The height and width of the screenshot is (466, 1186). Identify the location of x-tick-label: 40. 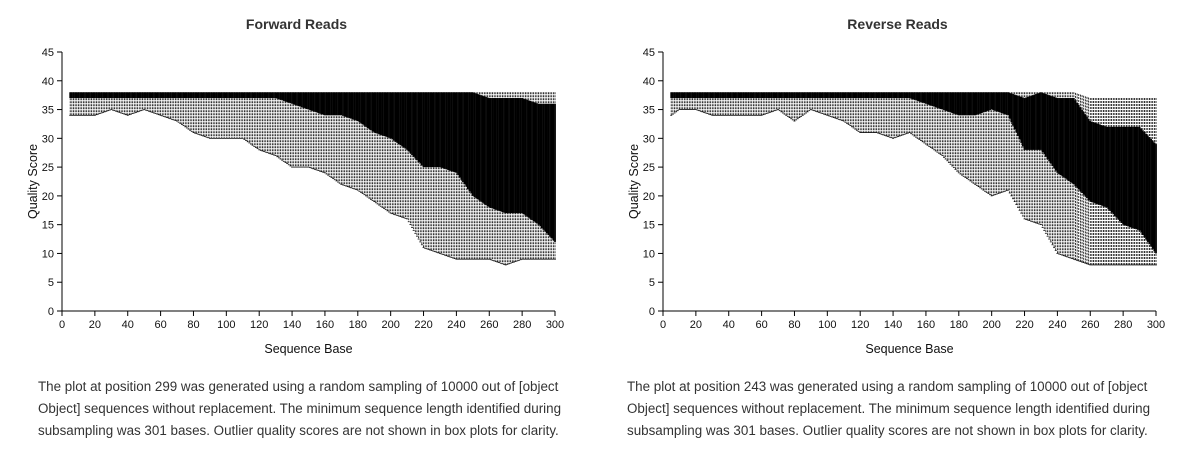
(729, 325).